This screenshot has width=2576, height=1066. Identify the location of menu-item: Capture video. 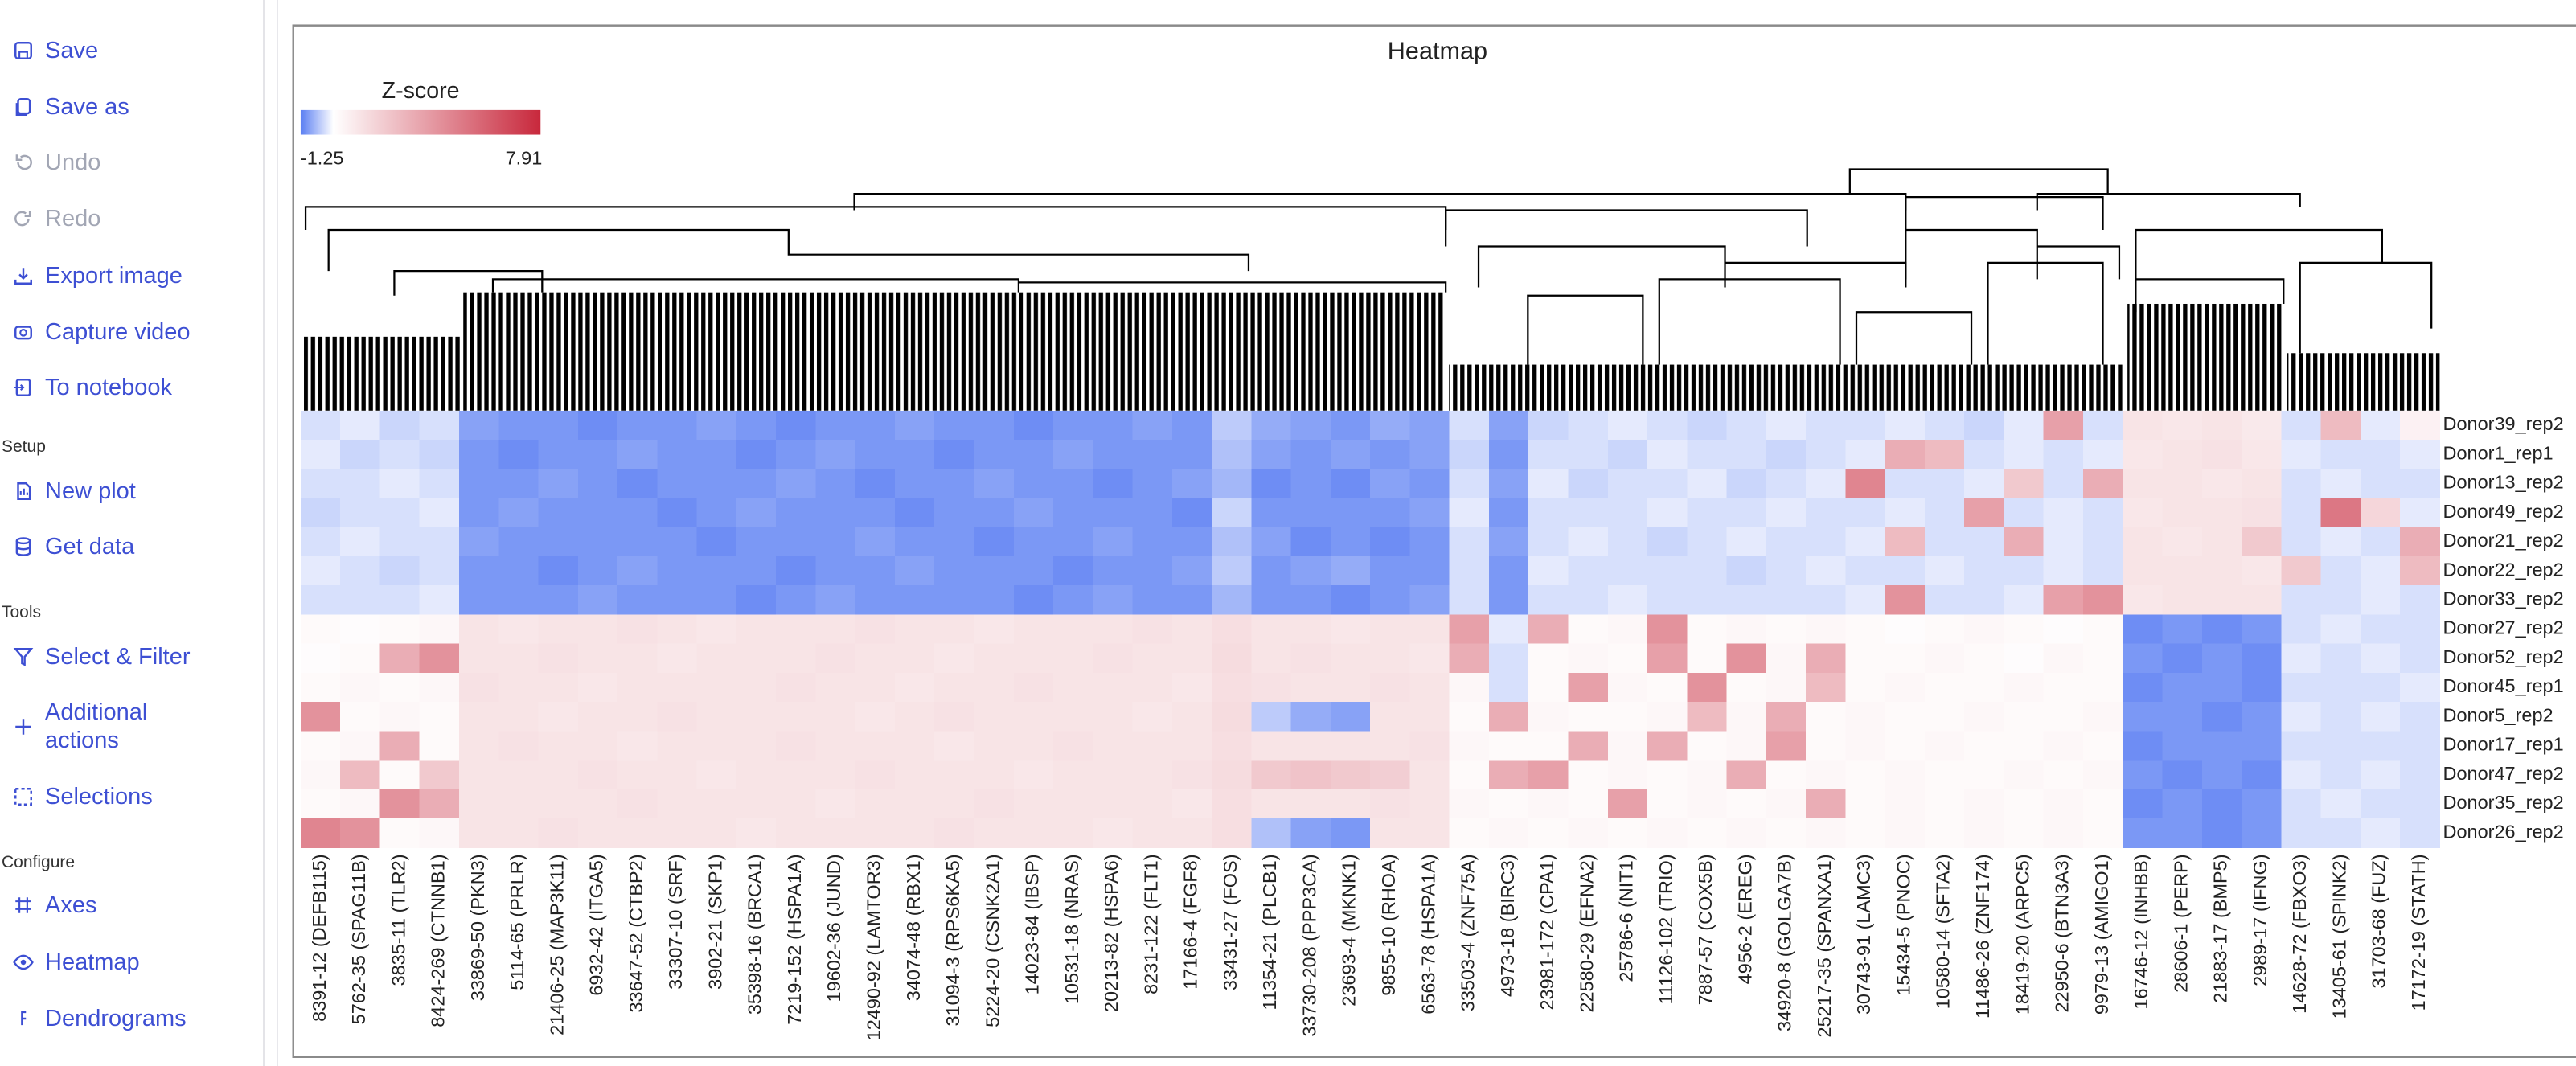
(102, 332).